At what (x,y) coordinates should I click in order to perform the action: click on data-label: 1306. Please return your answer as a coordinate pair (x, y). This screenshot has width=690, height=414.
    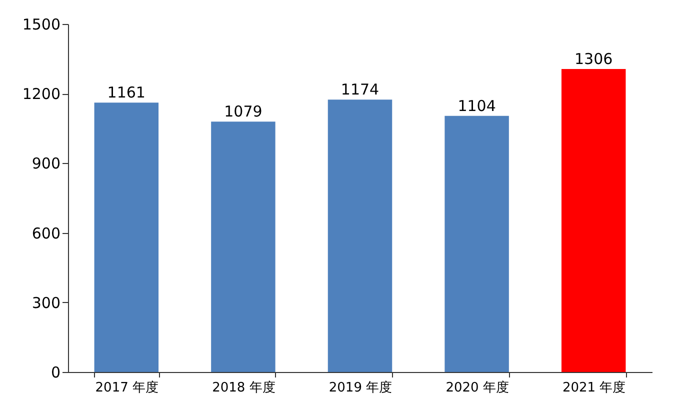
    Looking at the image, I should click on (593, 59).